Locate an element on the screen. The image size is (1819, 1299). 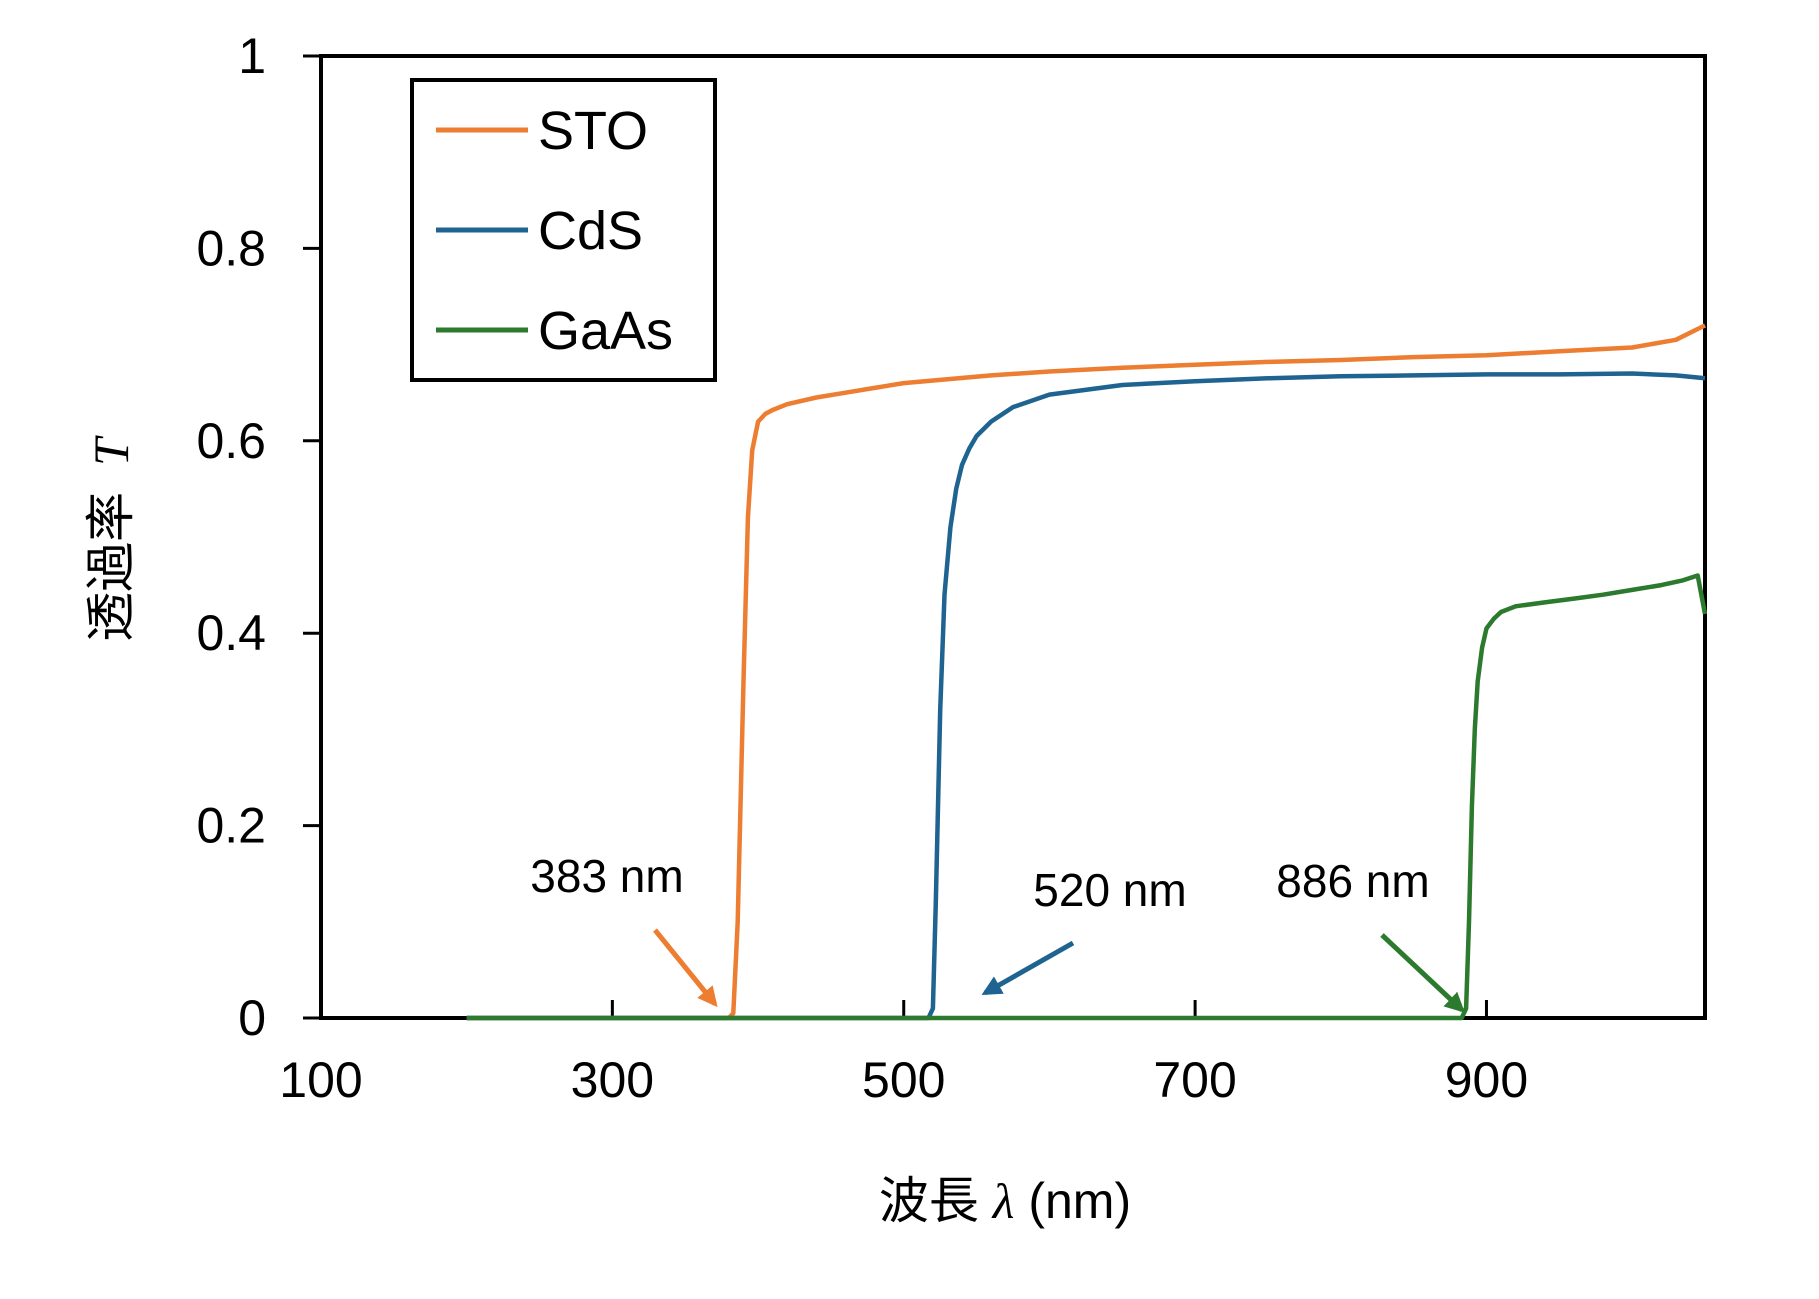
x-axis-title-prefix: 波長 is located at coordinates (929, 1201).